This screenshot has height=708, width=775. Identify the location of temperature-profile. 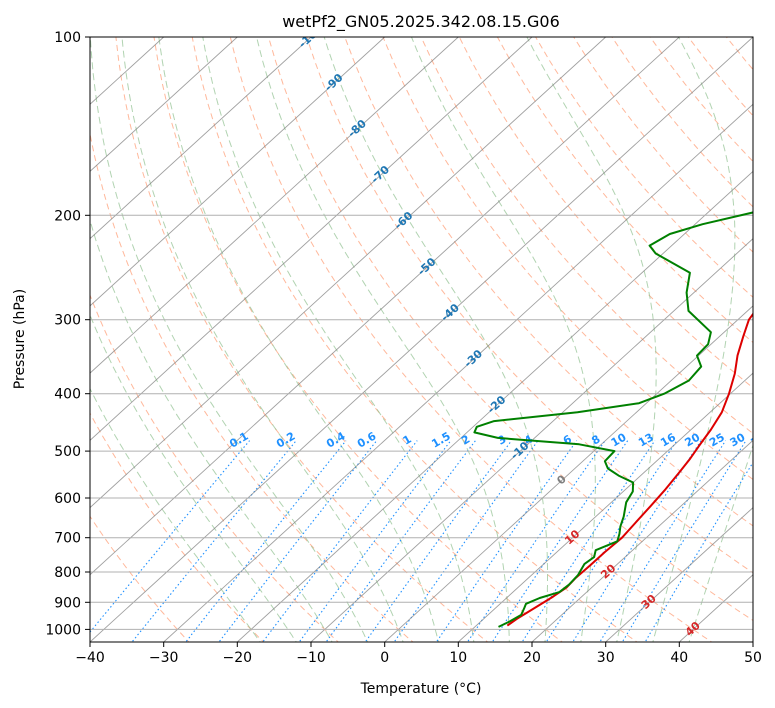
(629, 469).